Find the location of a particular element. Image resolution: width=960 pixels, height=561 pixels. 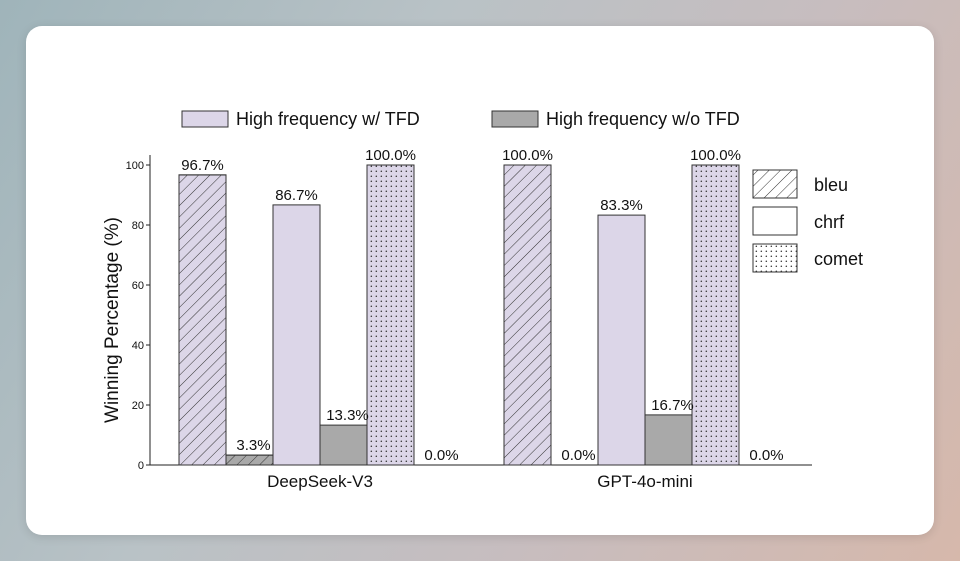

x-tick-label: GPT-4o-mini is located at coordinates (644, 481).